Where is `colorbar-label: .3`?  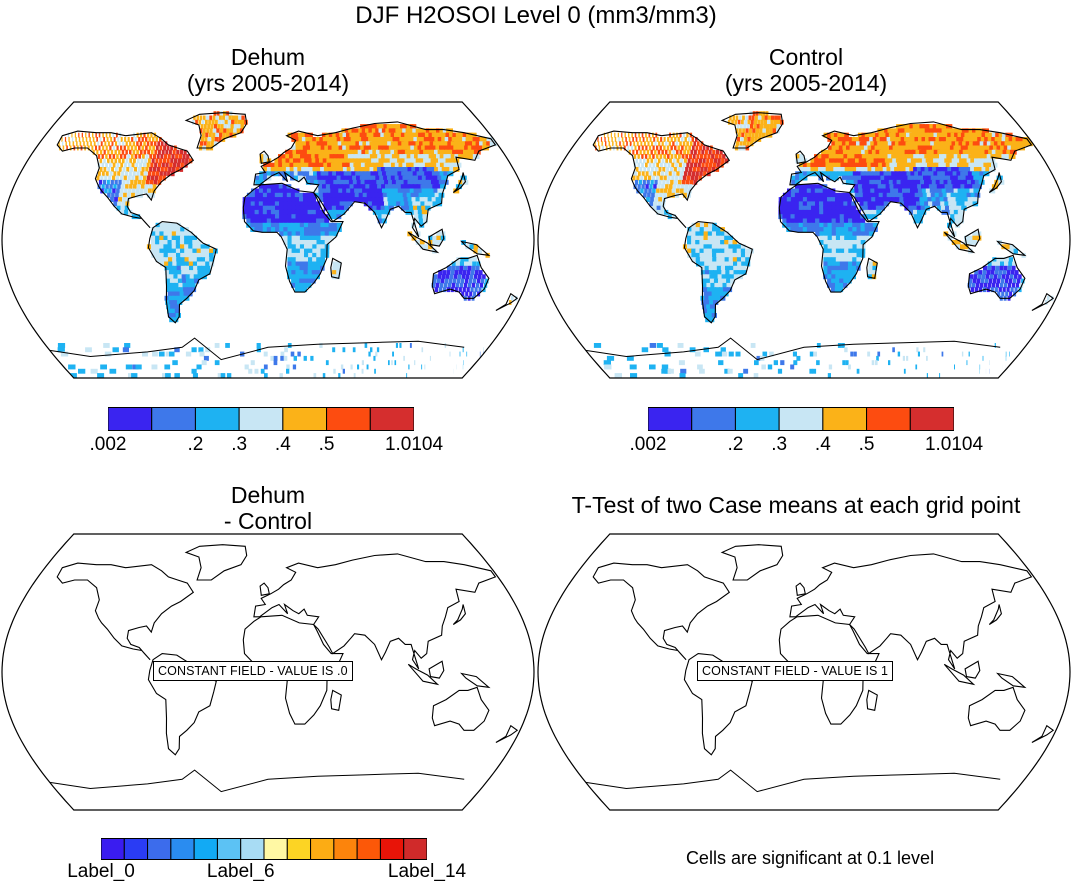
colorbar-label: .3 is located at coordinates (239, 444).